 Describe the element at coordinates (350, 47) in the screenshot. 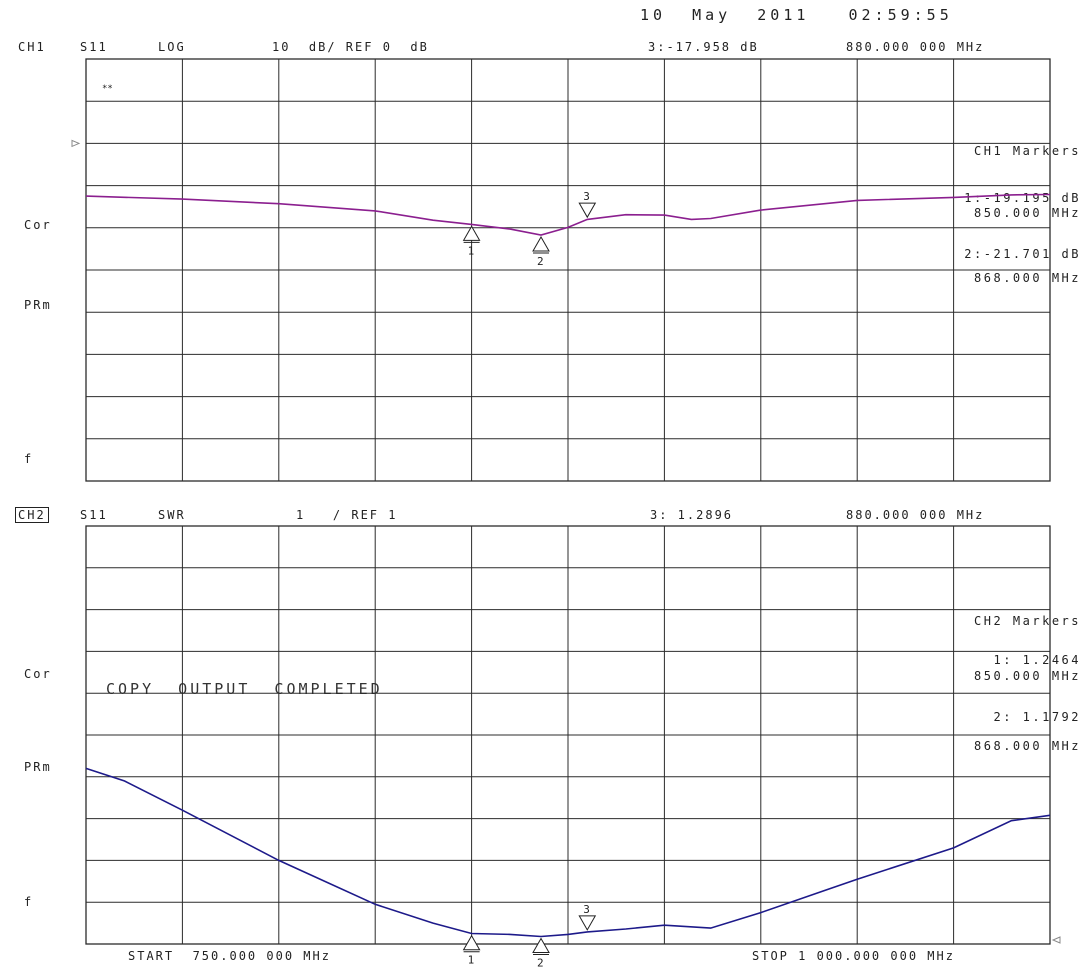

I see `ch1-scale: 10 dB/ REF 0 dB` at that location.